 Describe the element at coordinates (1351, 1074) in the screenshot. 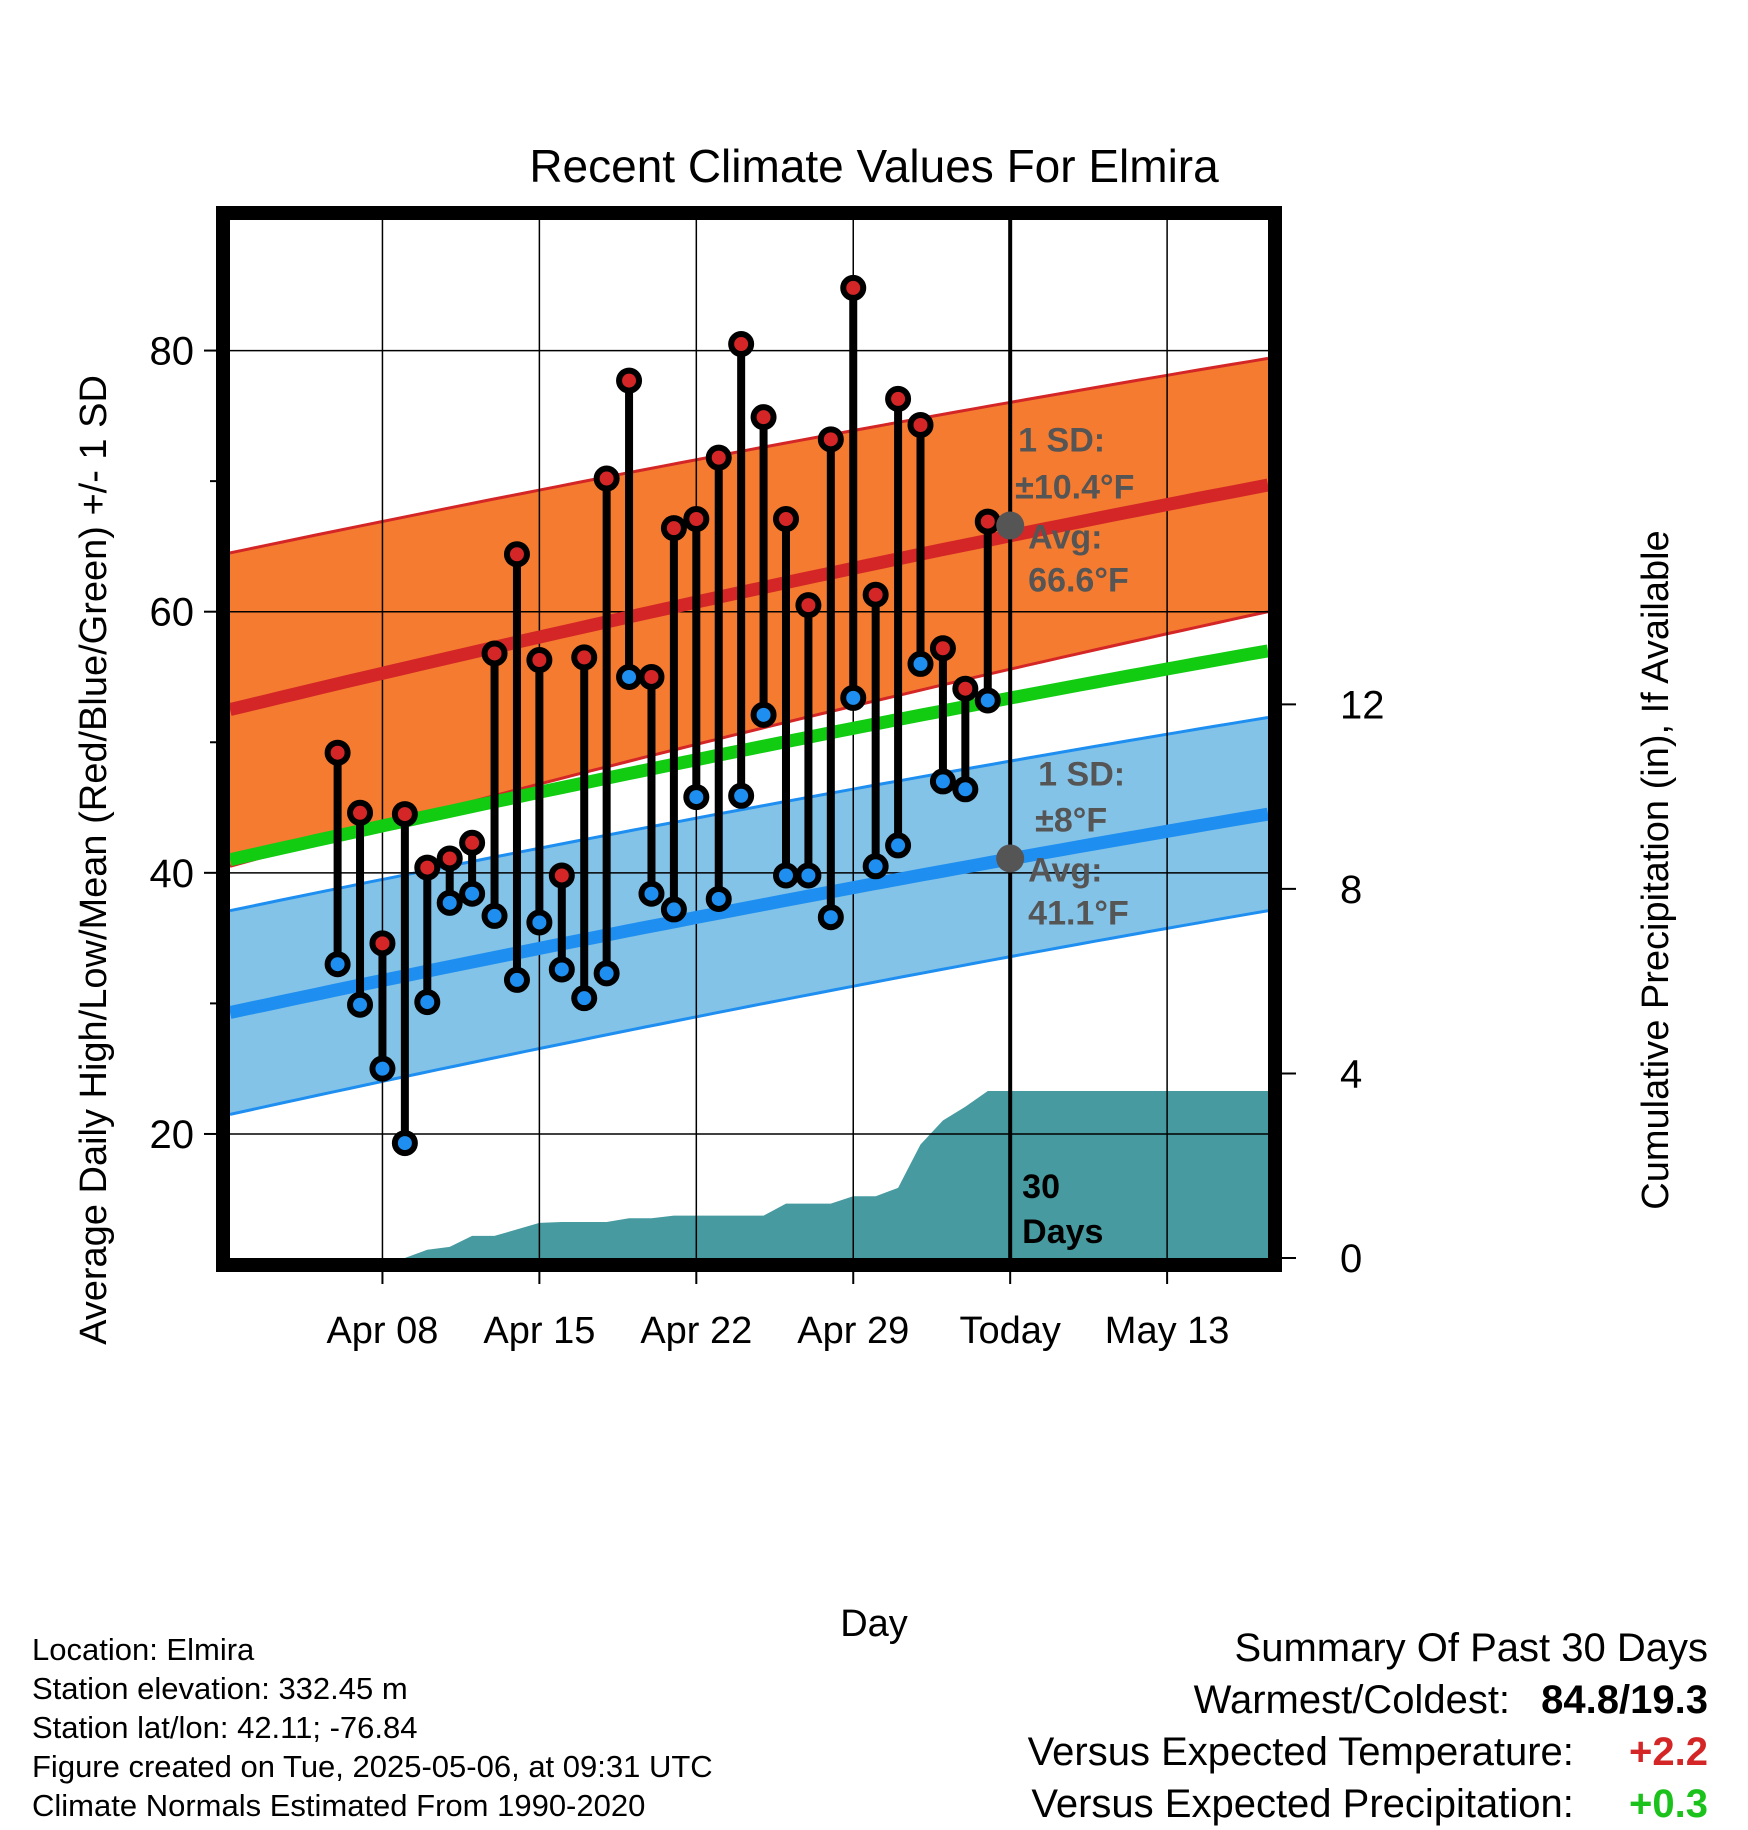

I see `y2-tick-label: 4` at that location.